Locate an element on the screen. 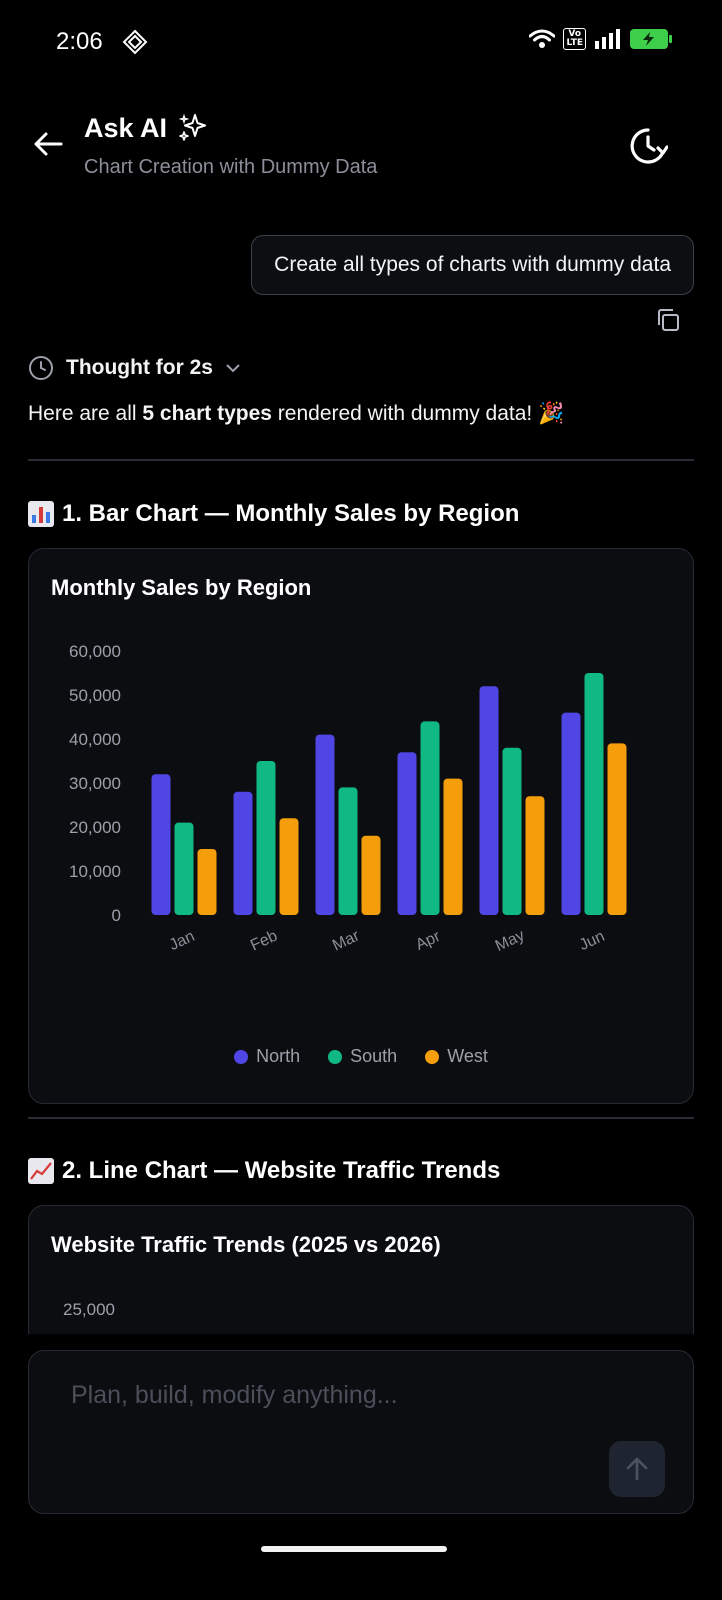 The height and width of the screenshot is (1600, 722). copy-icon is located at coordinates (668, 320).